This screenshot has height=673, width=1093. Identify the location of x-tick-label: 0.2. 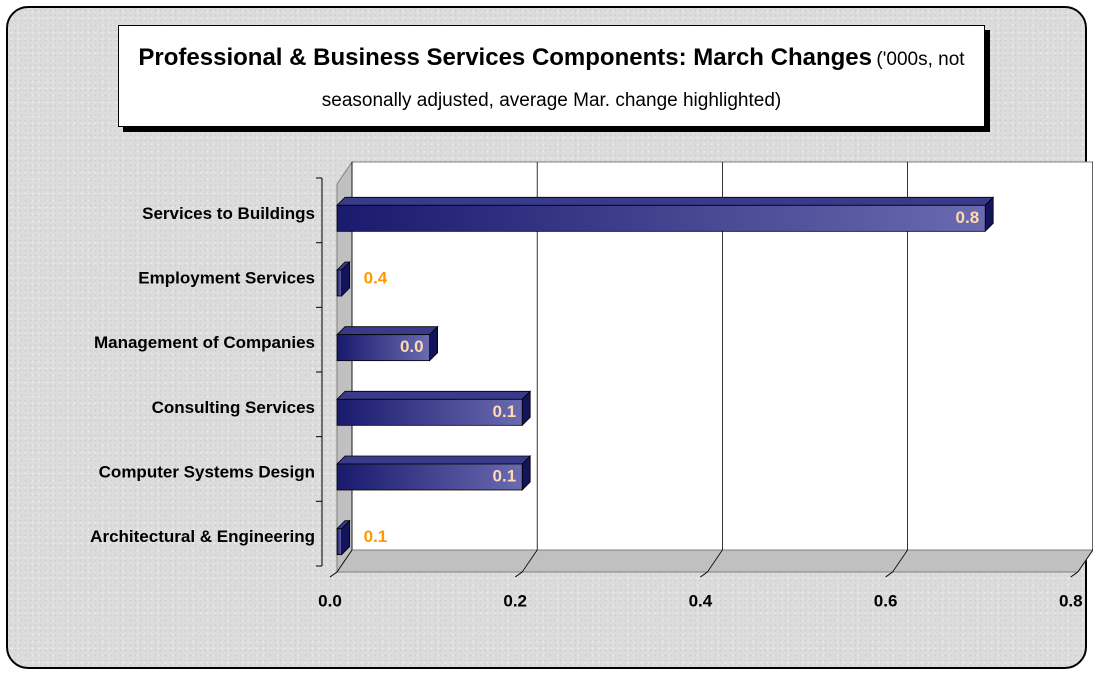
(515, 600).